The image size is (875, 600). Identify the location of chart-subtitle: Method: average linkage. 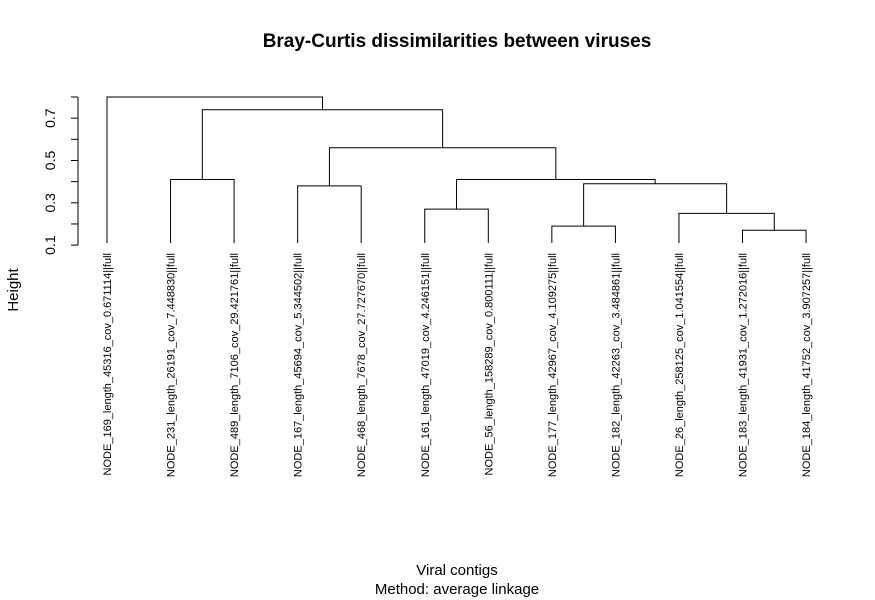
(457, 589).